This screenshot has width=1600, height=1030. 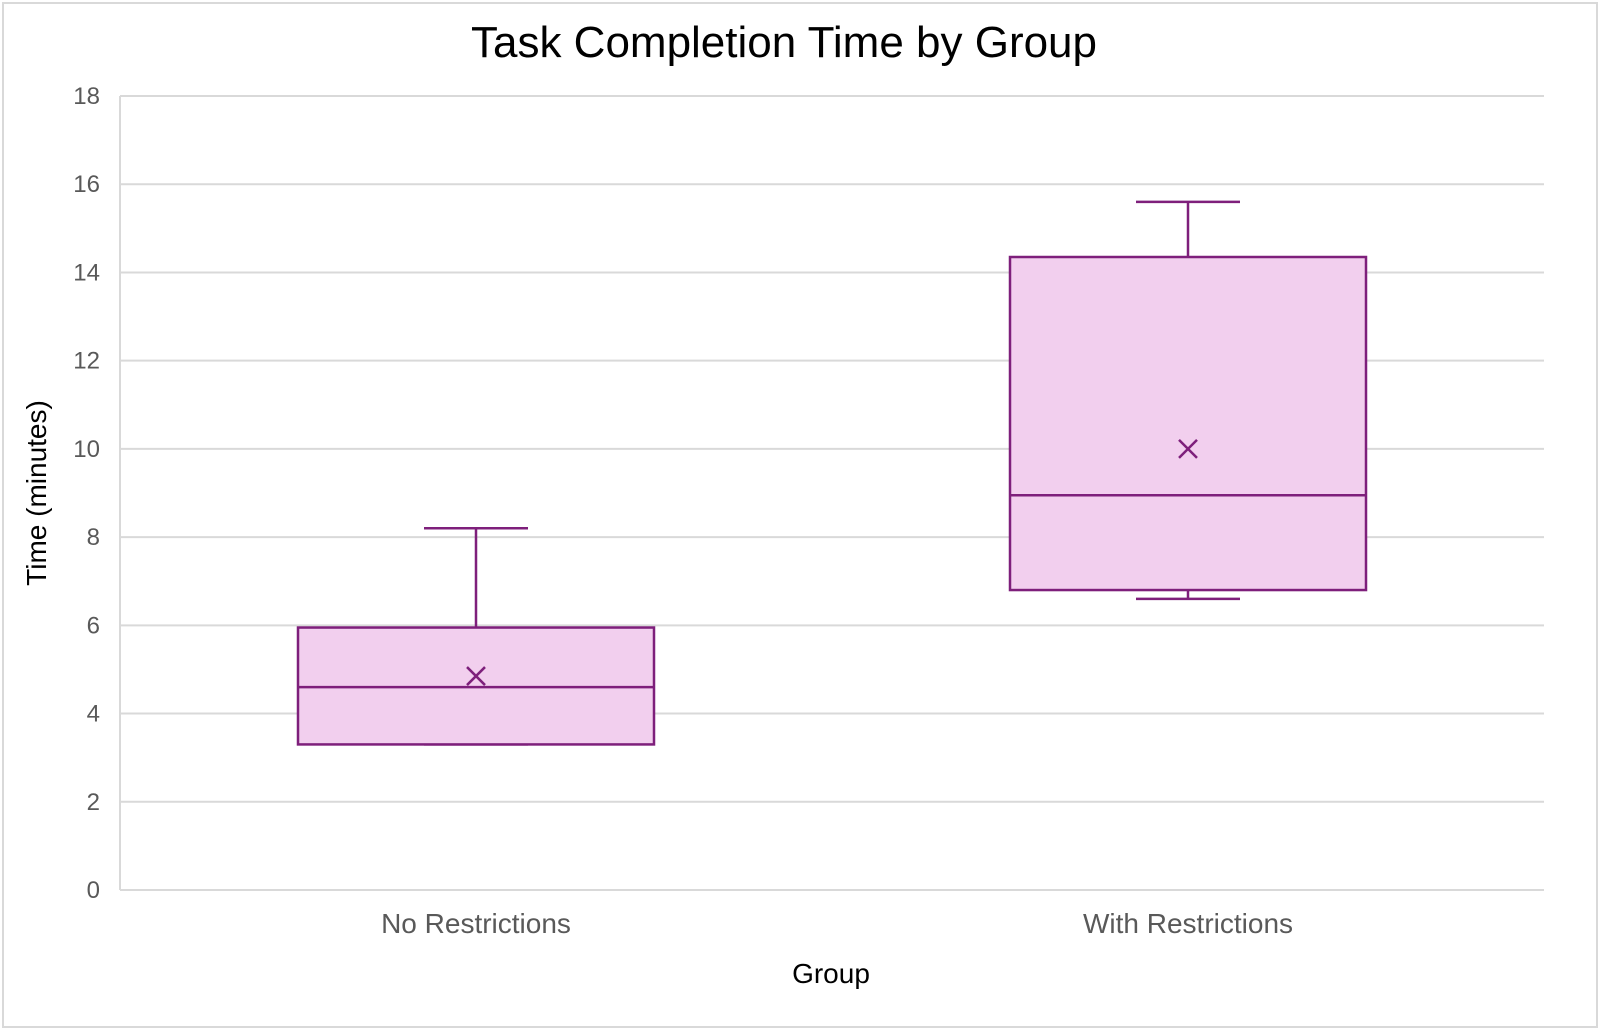 I want to click on y-tick-label: 6, so click(x=93, y=625).